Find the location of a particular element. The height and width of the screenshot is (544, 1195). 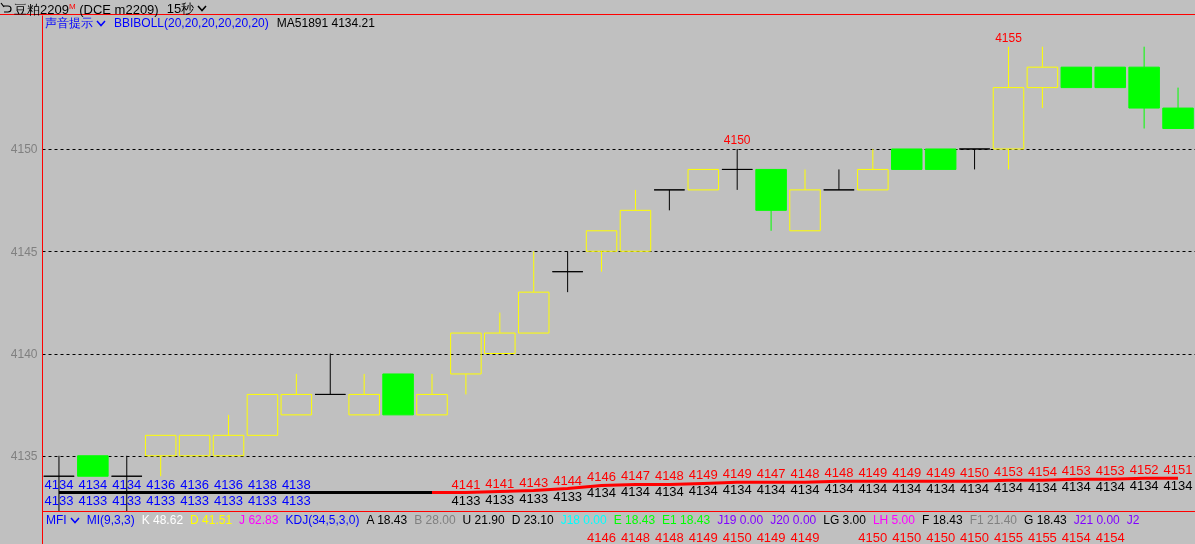

text: E 18.43 is located at coordinates (634, 520).